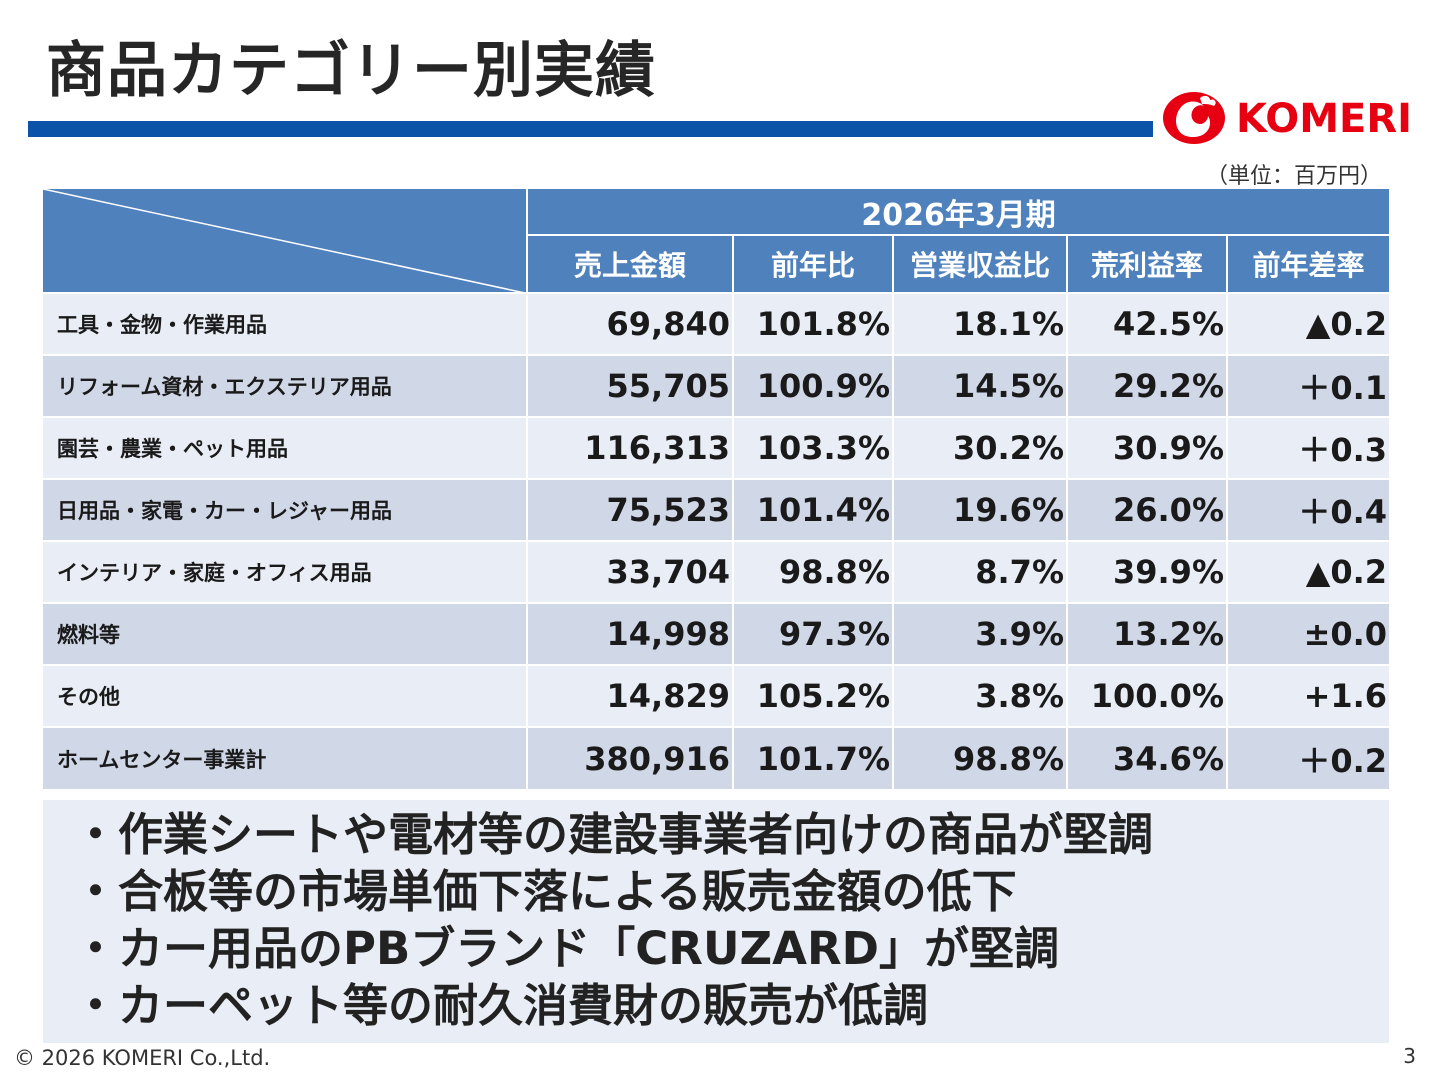 This screenshot has height=1080, width=1440. What do you see at coordinates (630, 323) in the screenshot?
I see `sales-value: 69,840` at bounding box center [630, 323].